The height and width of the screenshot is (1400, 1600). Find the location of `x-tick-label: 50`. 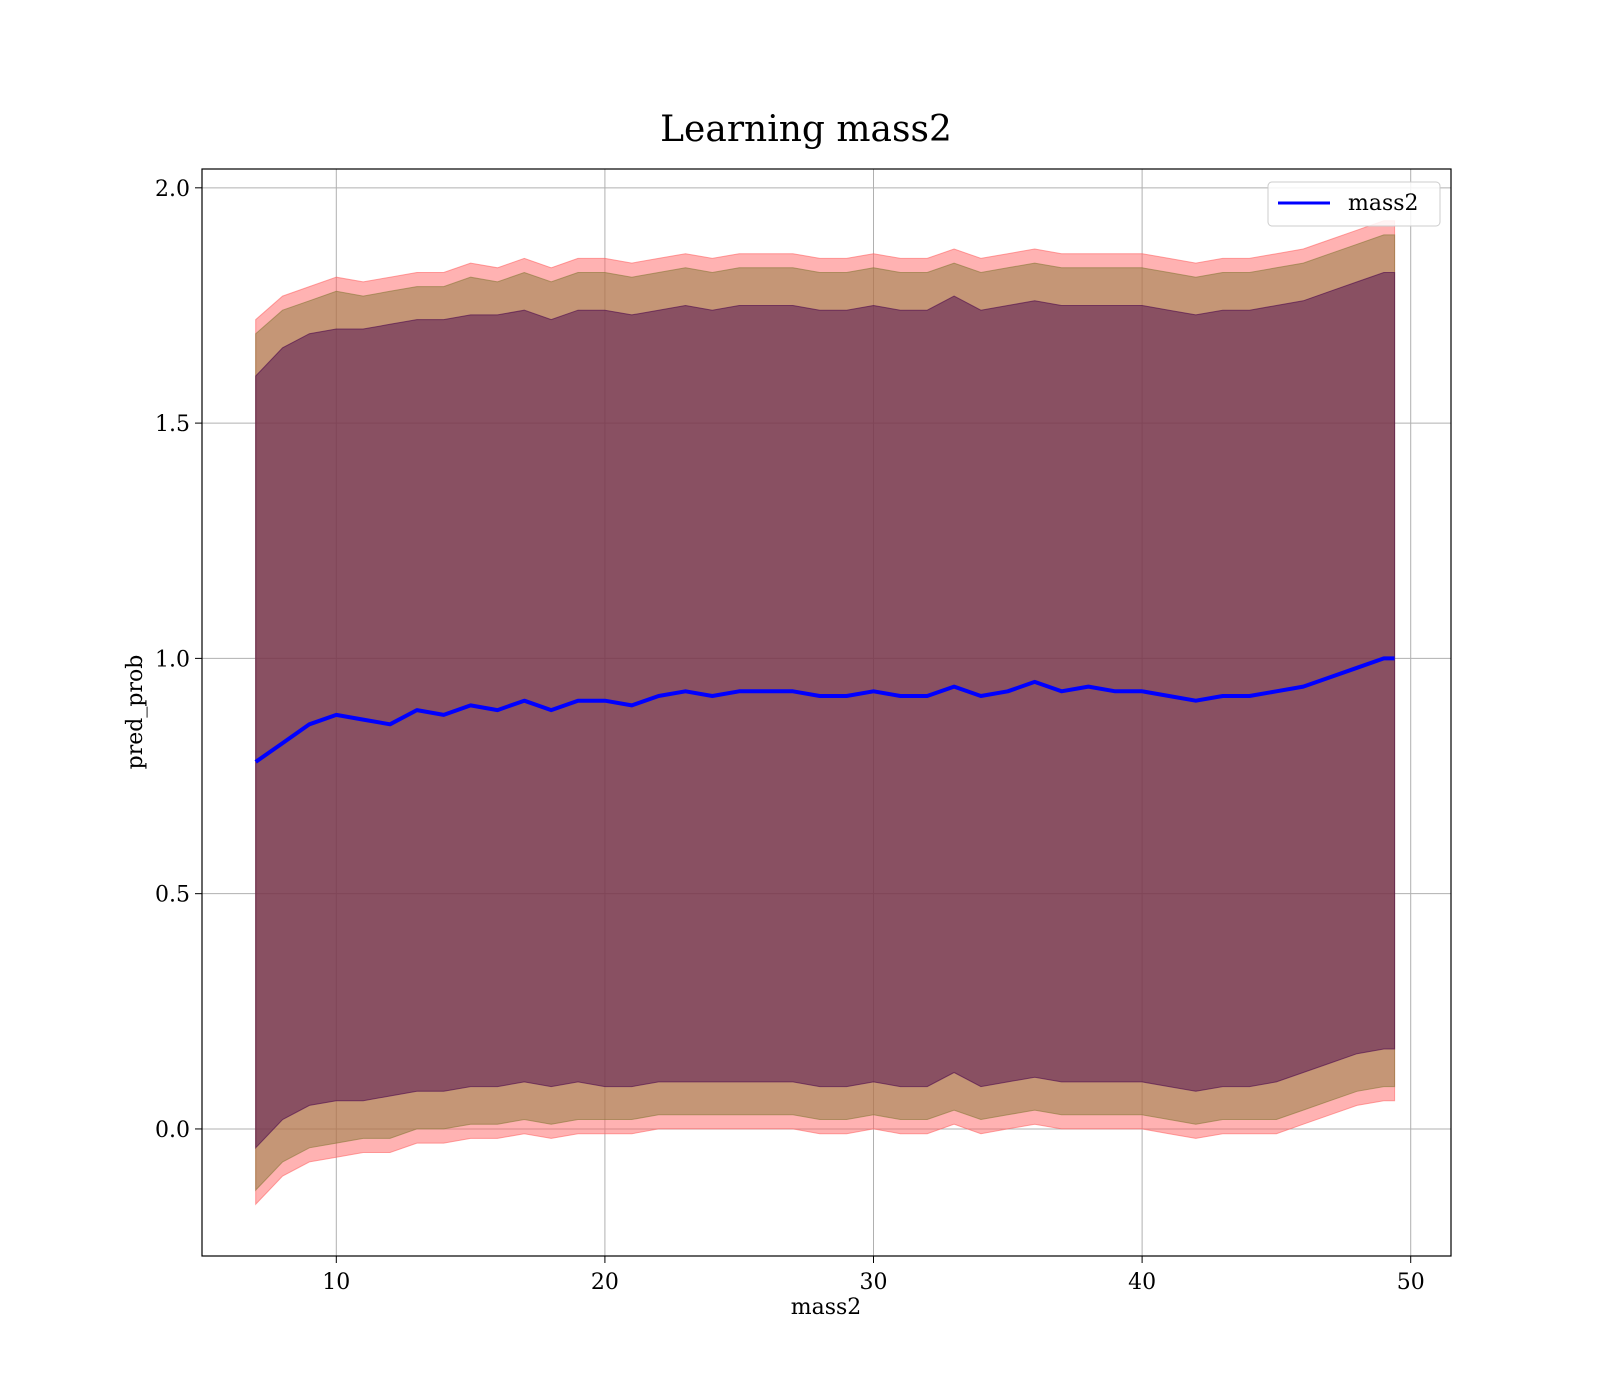

x-tick-label: 50 is located at coordinates (1411, 1282).